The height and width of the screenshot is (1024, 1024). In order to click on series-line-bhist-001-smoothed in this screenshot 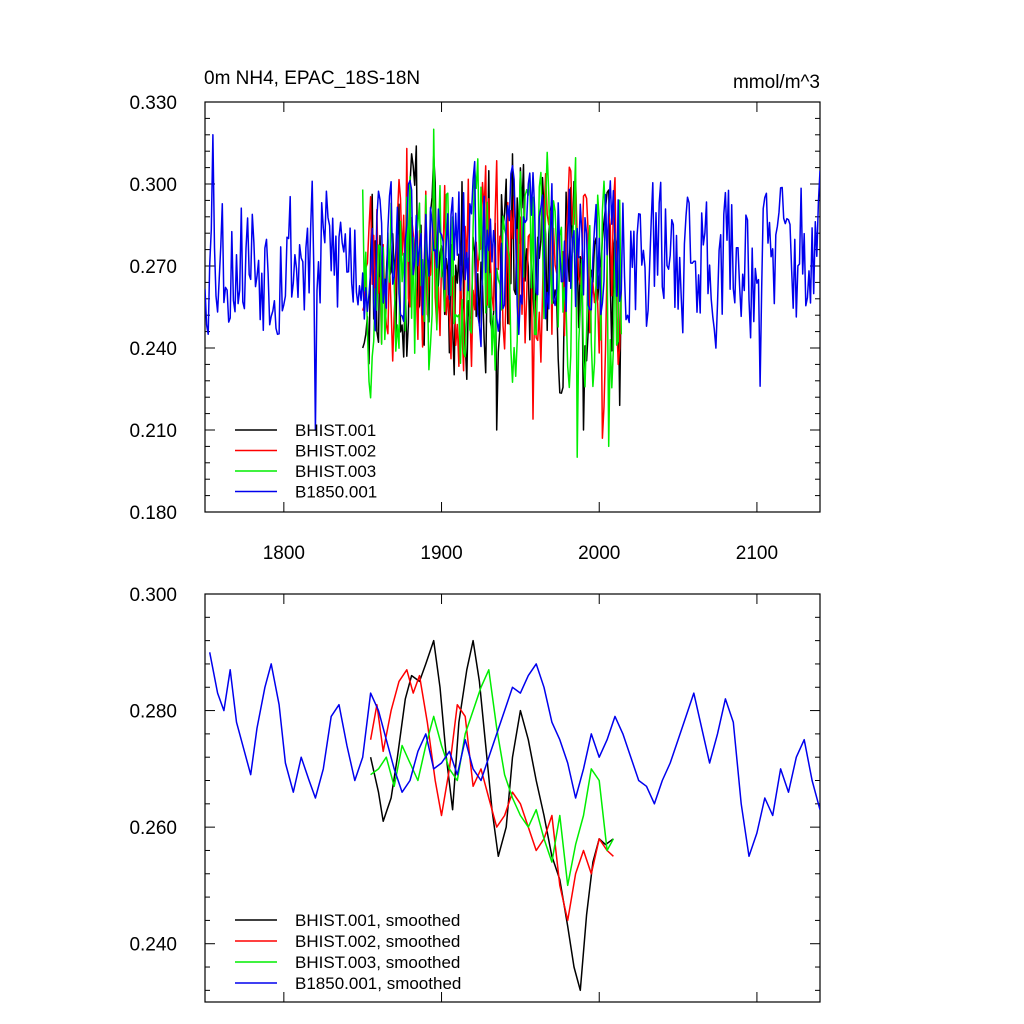, I will do `click(491, 815)`.